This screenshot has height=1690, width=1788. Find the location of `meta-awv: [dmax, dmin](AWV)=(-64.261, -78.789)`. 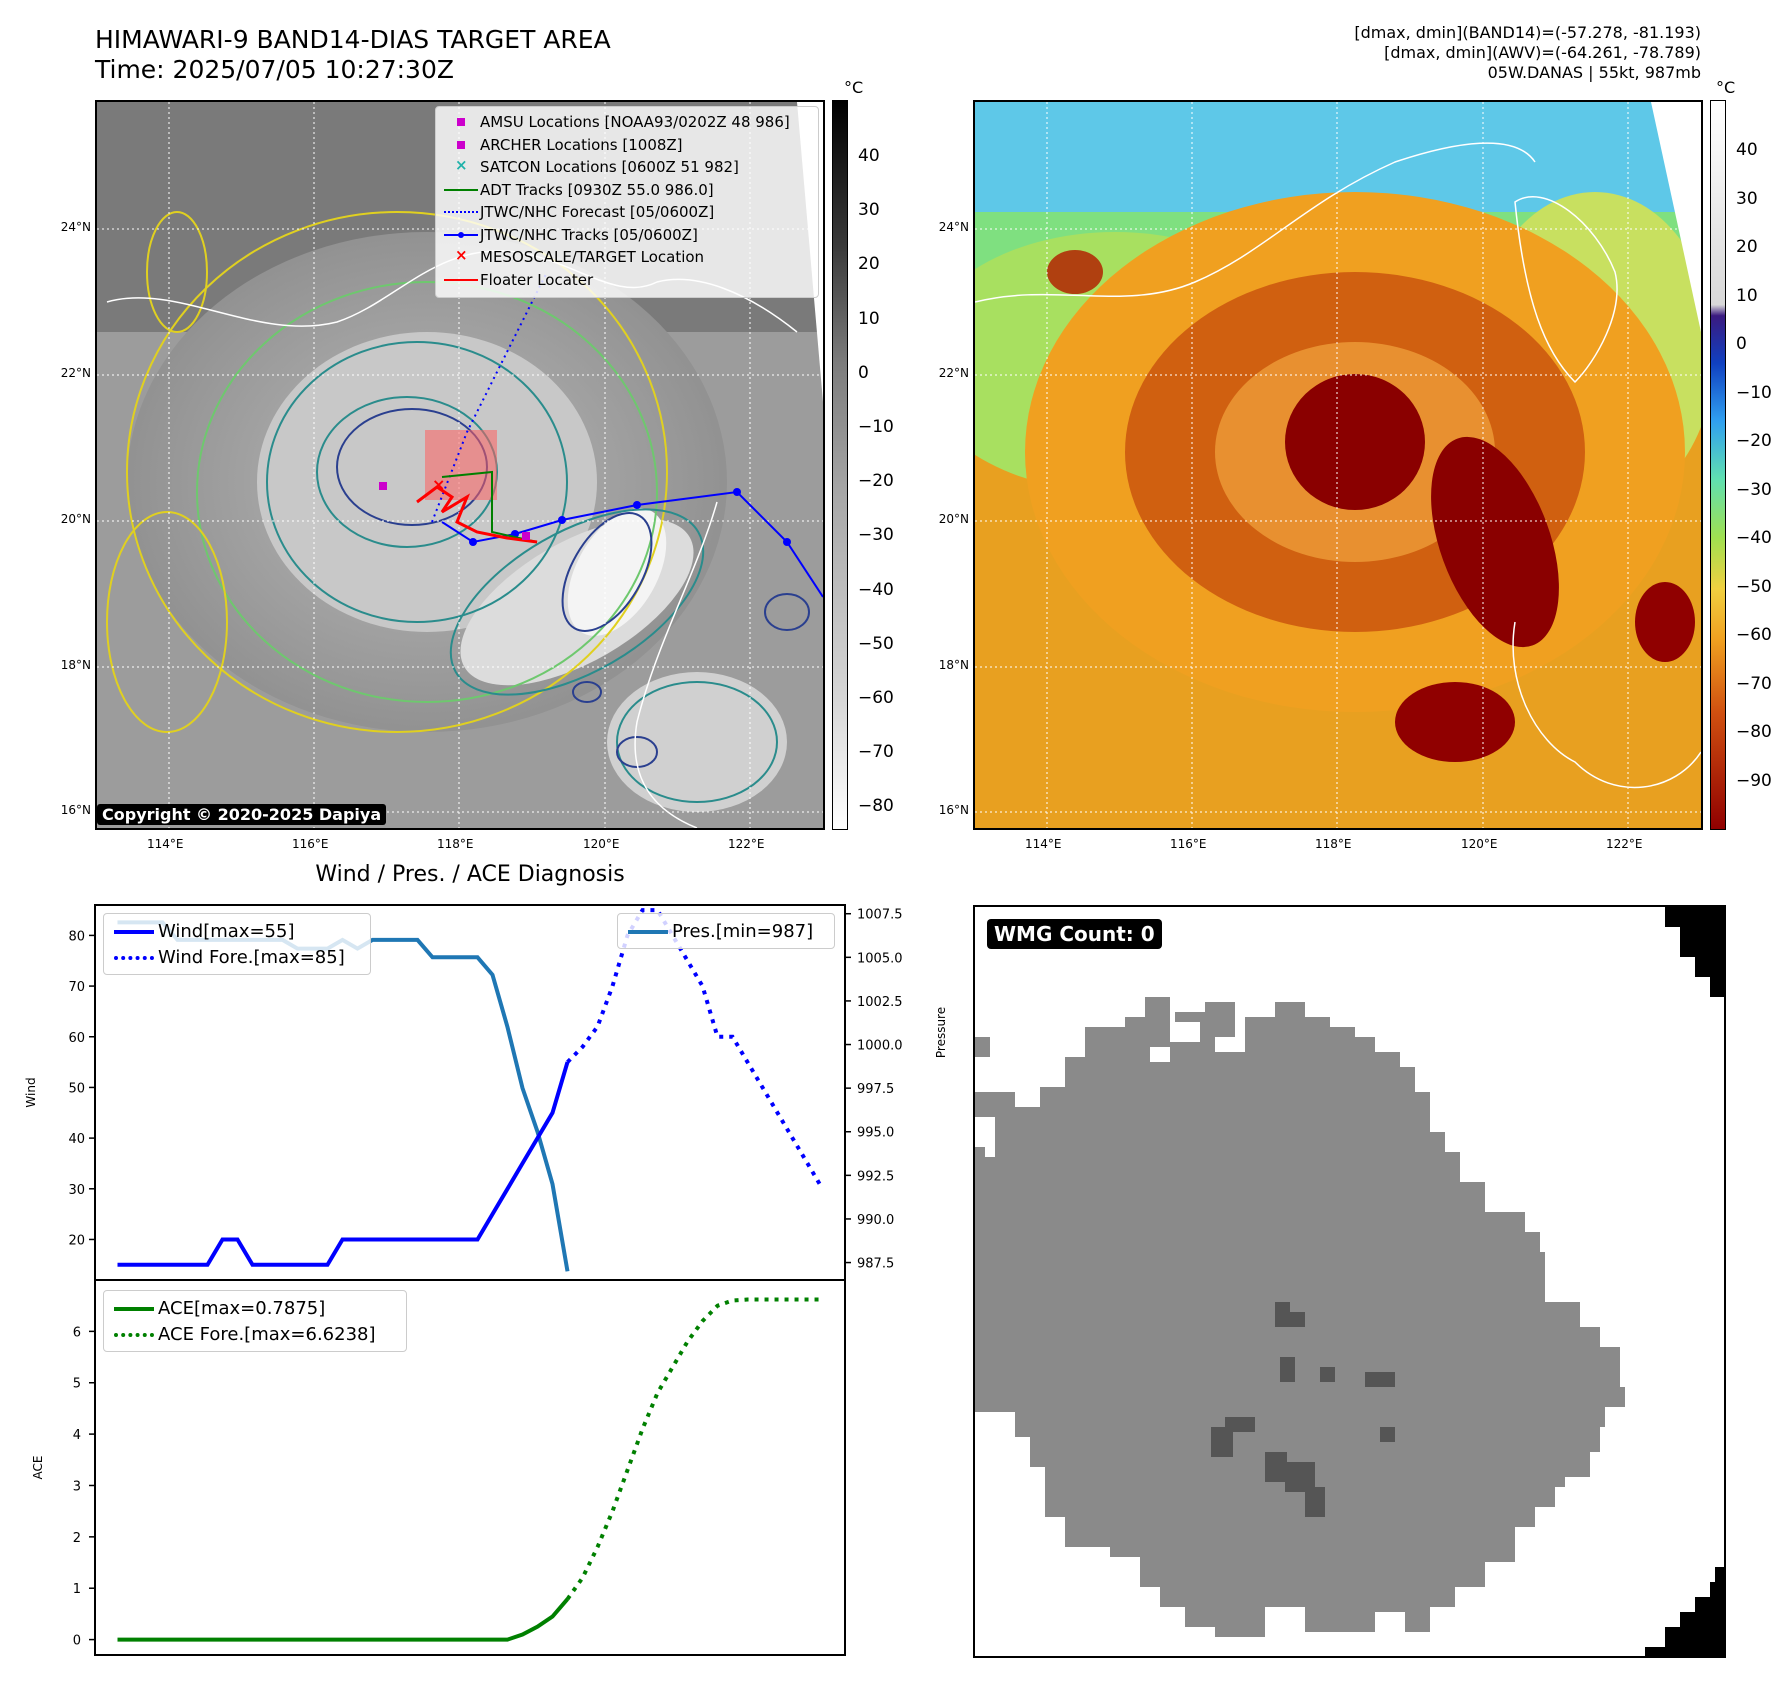

meta-awv: [dmax, dmin](AWV)=(-64.261, -78.789) is located at coordinates (1542, 52).